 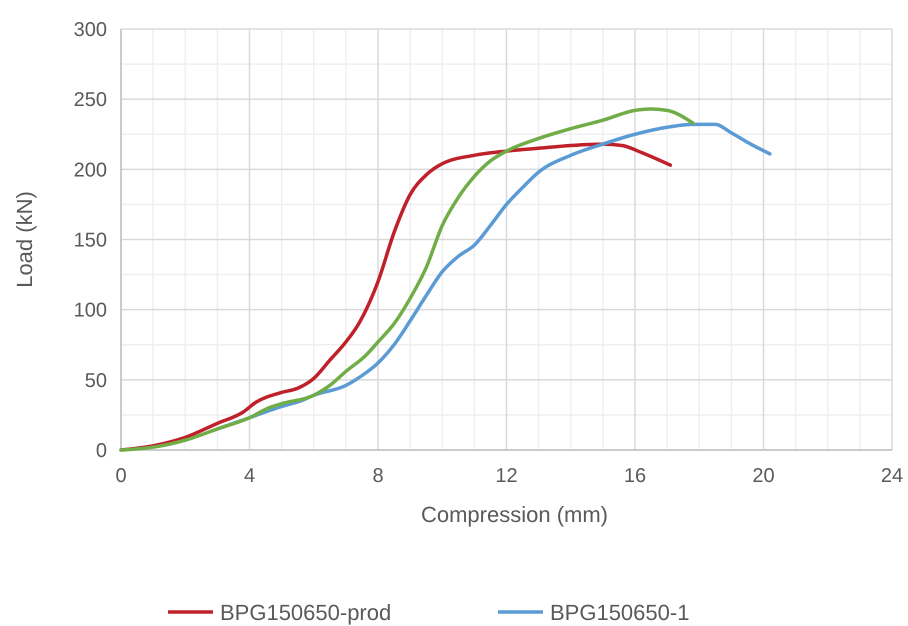 What do you see at coordinates (95, 381) in the screenshot?
I see `y-tick-label: 50` at bounding box center [95, 381].